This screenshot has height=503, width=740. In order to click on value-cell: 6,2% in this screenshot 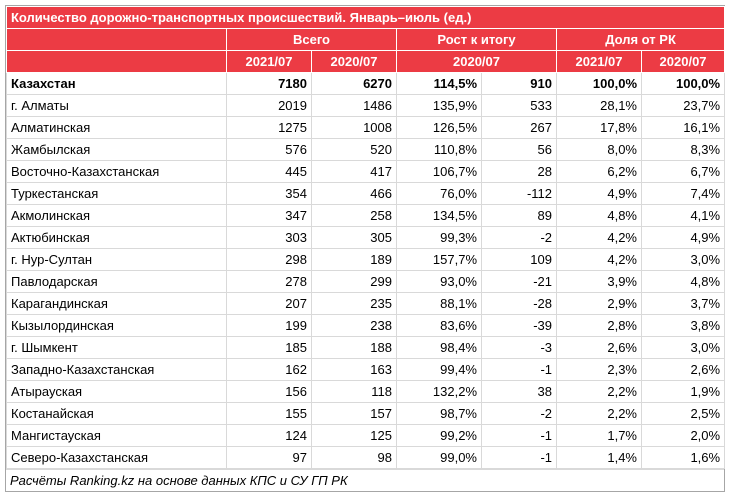, I will do `click(599, 171)`.